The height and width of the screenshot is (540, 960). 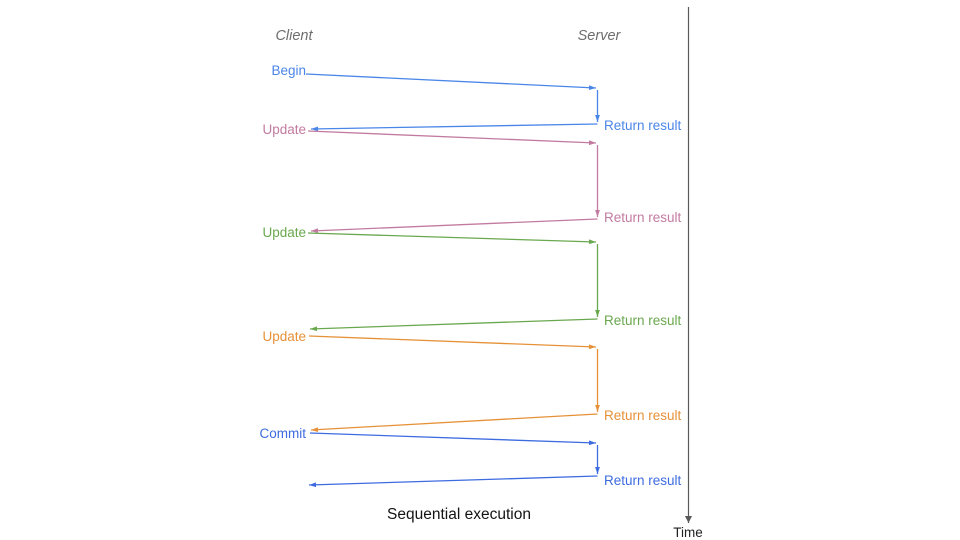 What do you see at coordinates (459, 514) in the screenshot?
I see `diagram-caption: Sequential execution` at bounding box center [459, 514].